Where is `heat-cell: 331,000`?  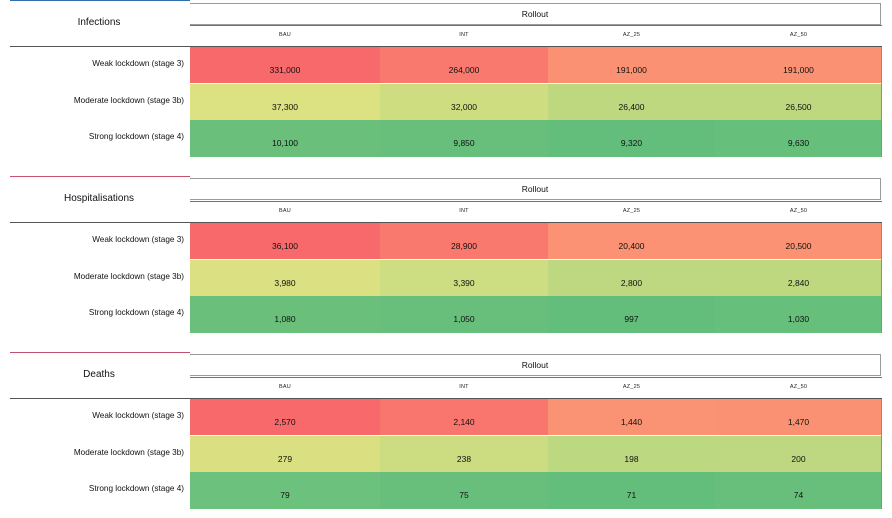 heat-cell: 331,000 is located at coordinates (285, 65).